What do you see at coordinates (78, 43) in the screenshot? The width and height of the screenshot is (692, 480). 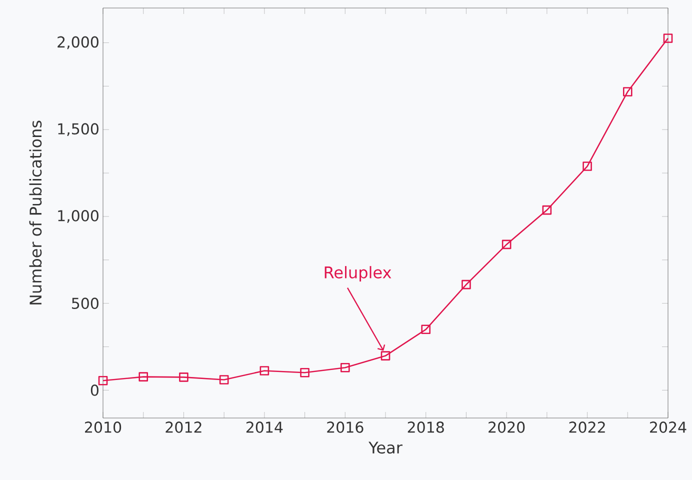 I see `y-tick-label: 2,000` at bounding box center [78, 43].